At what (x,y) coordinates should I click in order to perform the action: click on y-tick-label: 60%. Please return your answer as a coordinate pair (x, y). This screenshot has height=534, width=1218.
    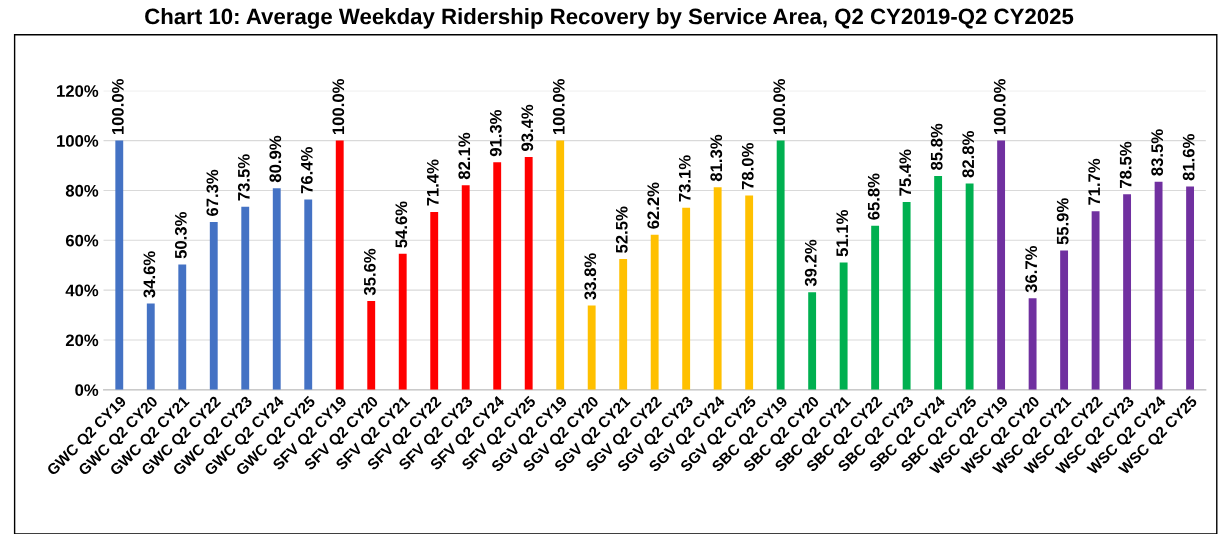
    Looking at the image, I should click on (82, 240).